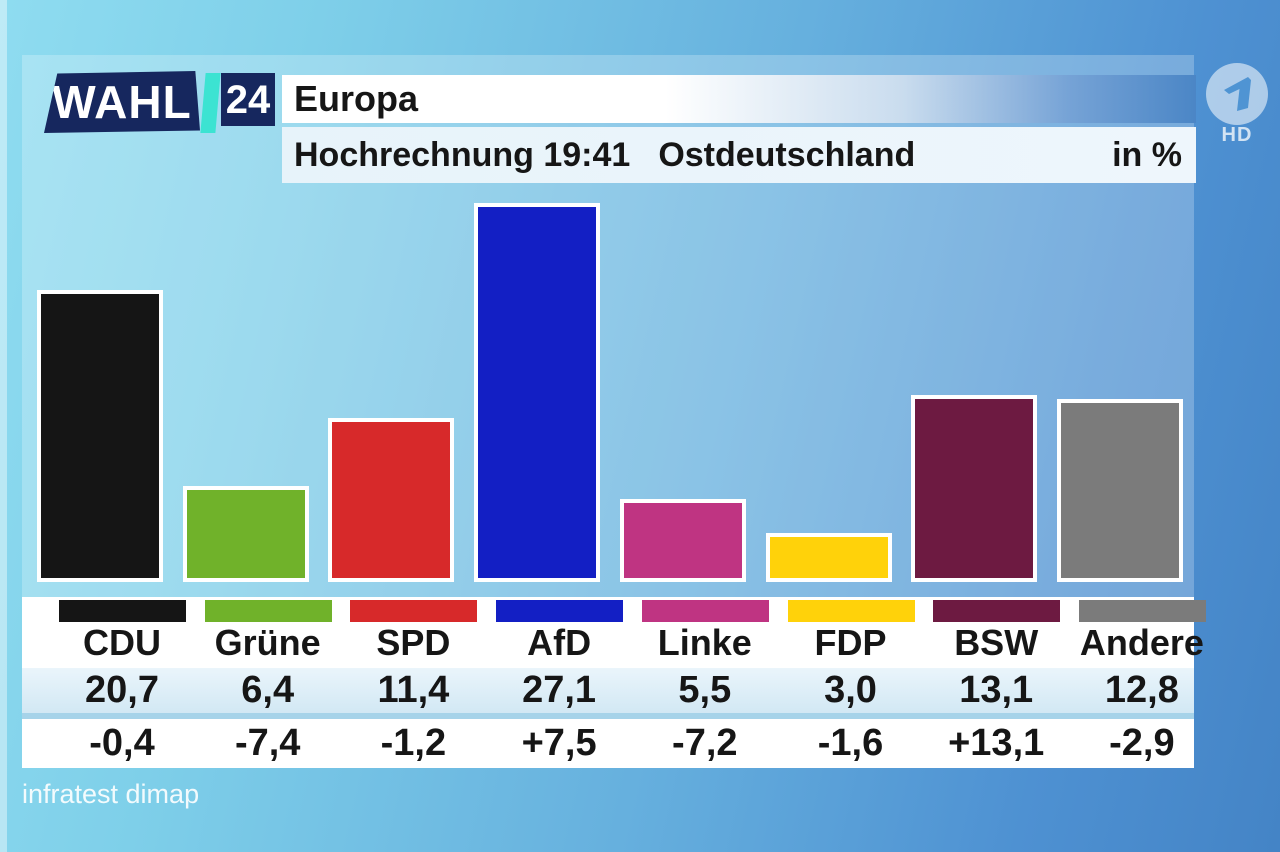 This screenshot has width=1280, height=852. Describe the element at coordinates (1237, 94) in the screenshot. I see `ard-one-icon` at that location.